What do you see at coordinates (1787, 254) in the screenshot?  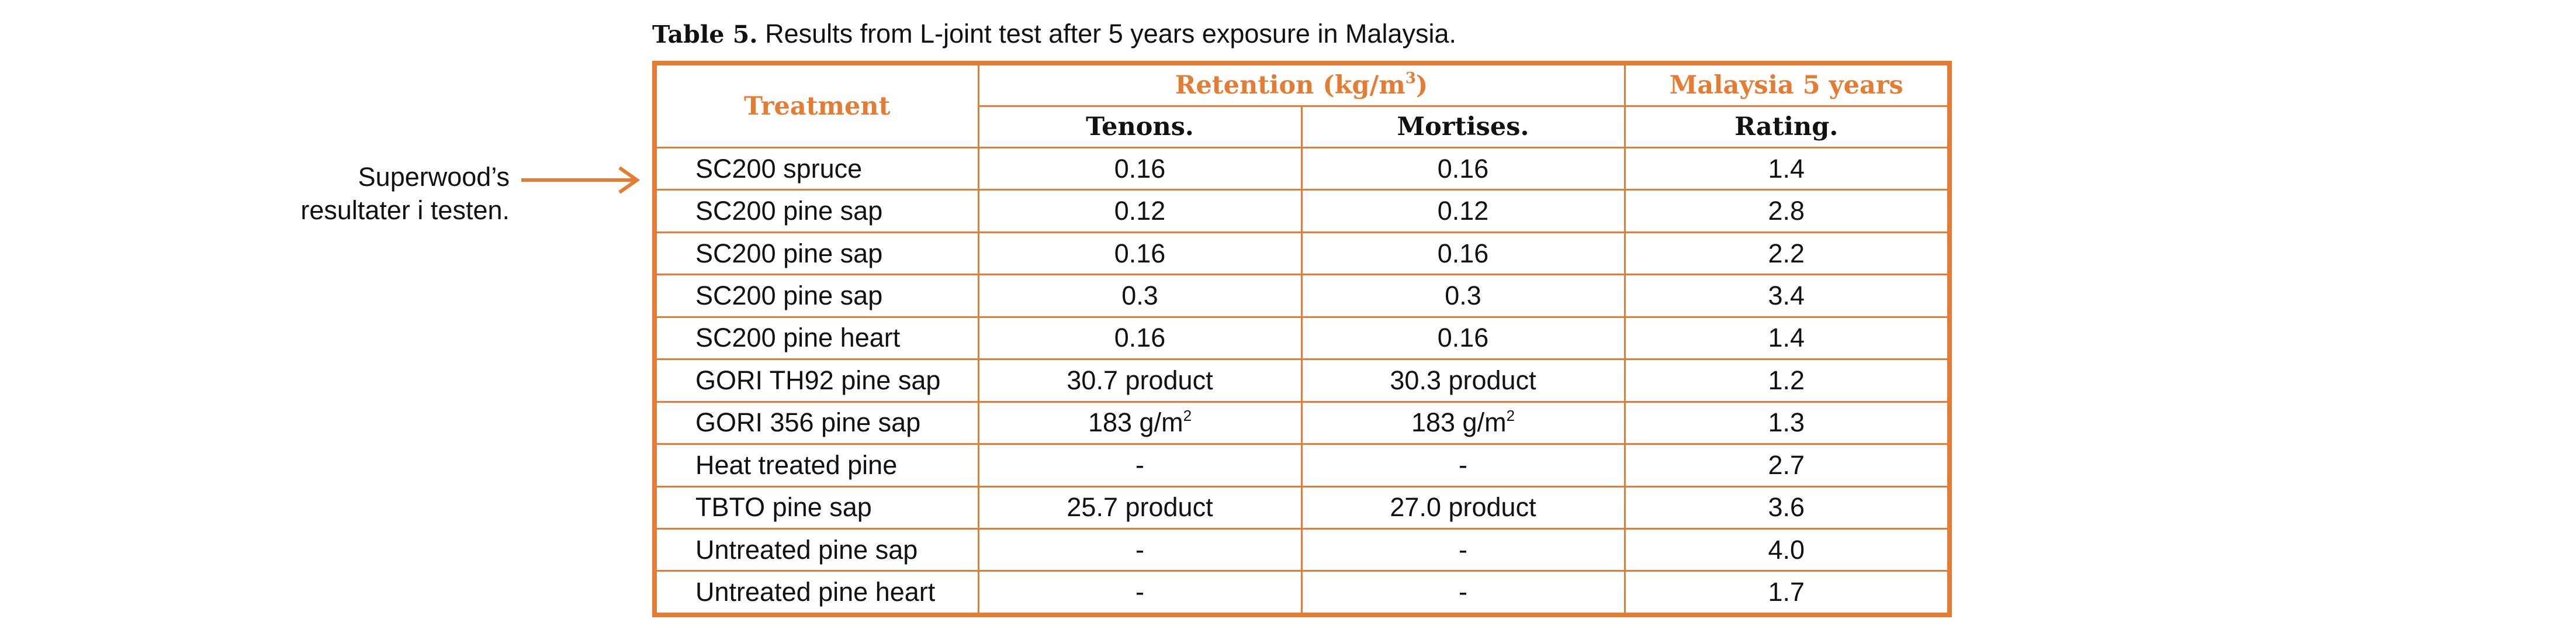 I see `rating-cell: 2.2` at bounding box center [1787, 254].